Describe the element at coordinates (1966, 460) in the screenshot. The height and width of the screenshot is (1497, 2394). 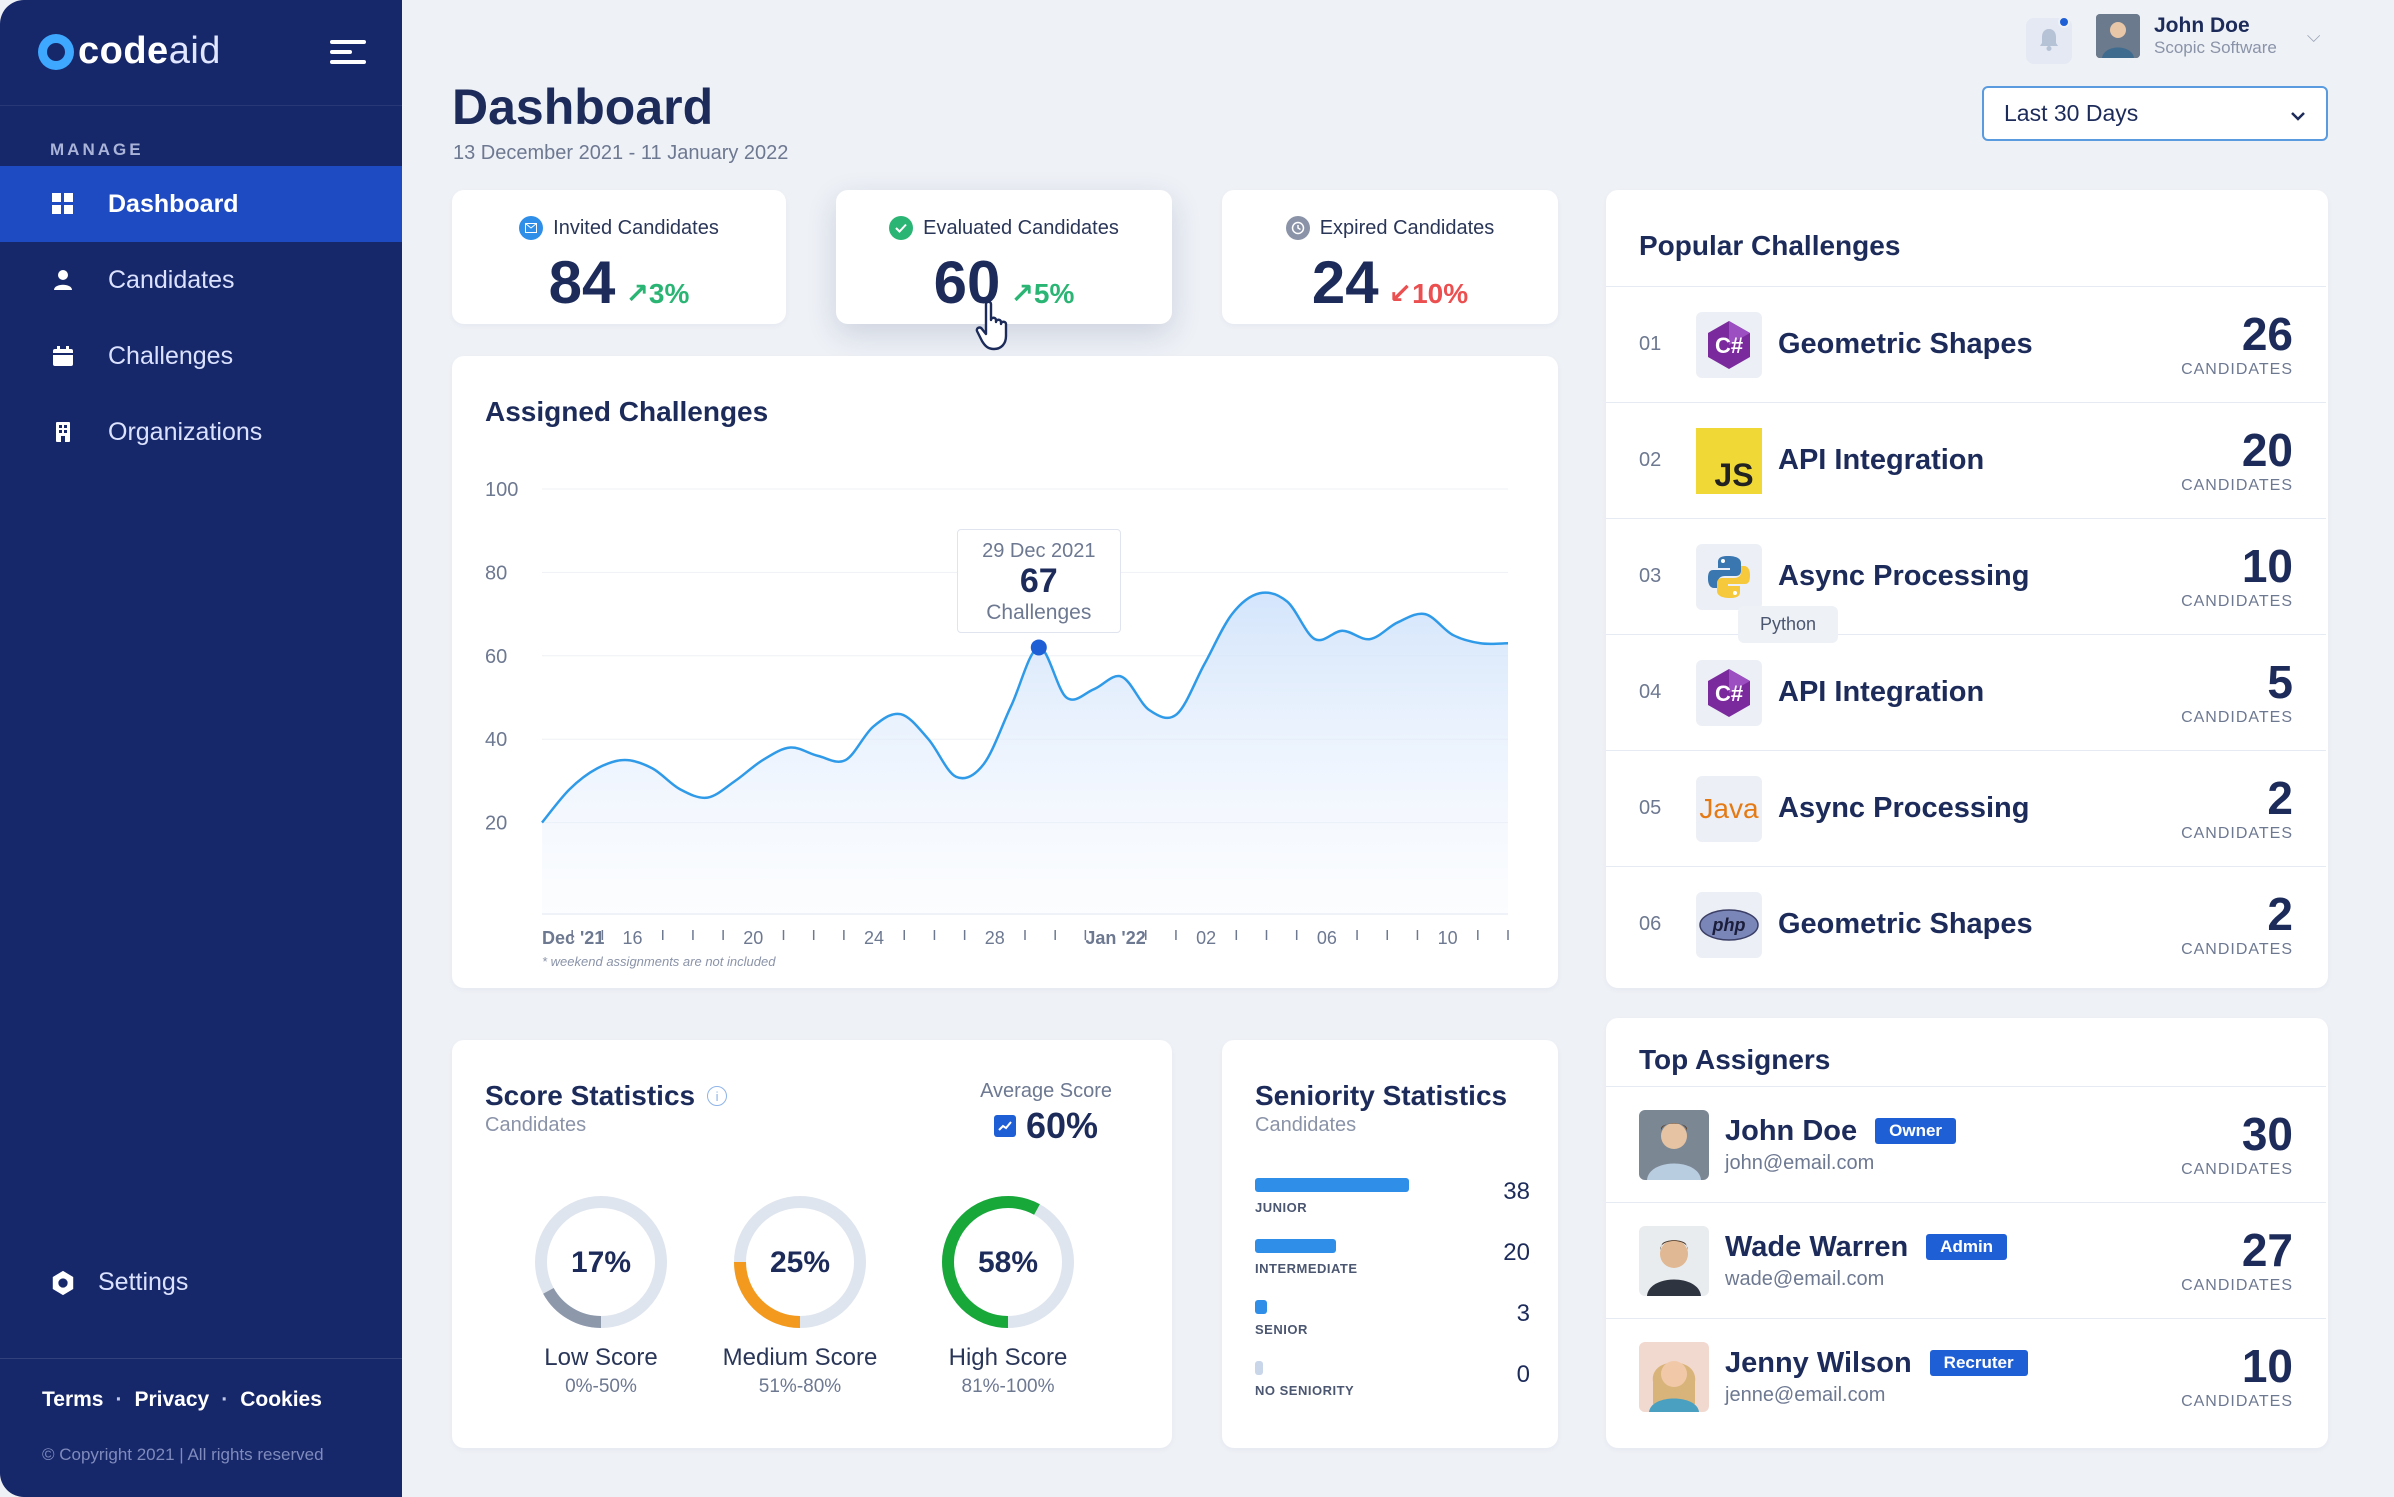
I see `list-item: 02 JS API Integration 20 CANDIDATES` at that location.